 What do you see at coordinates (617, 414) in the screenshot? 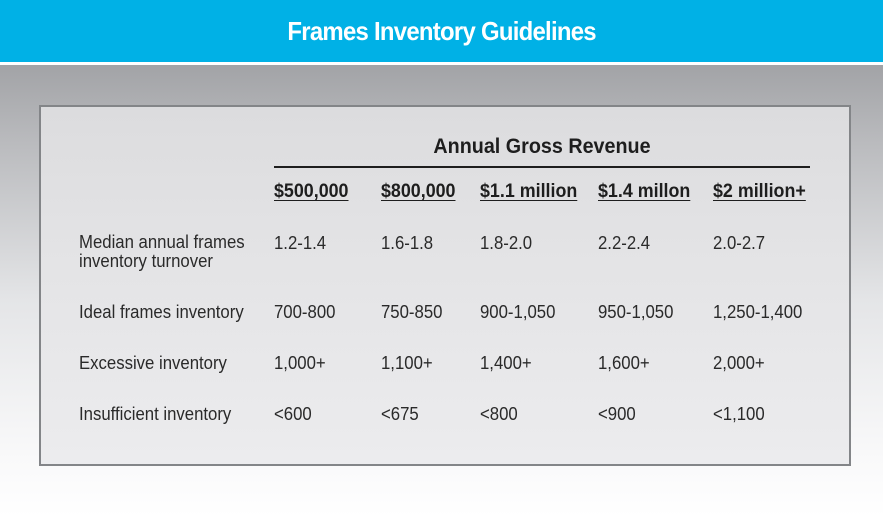
I see `table-cell: <900` at bounding box center [617, 414].